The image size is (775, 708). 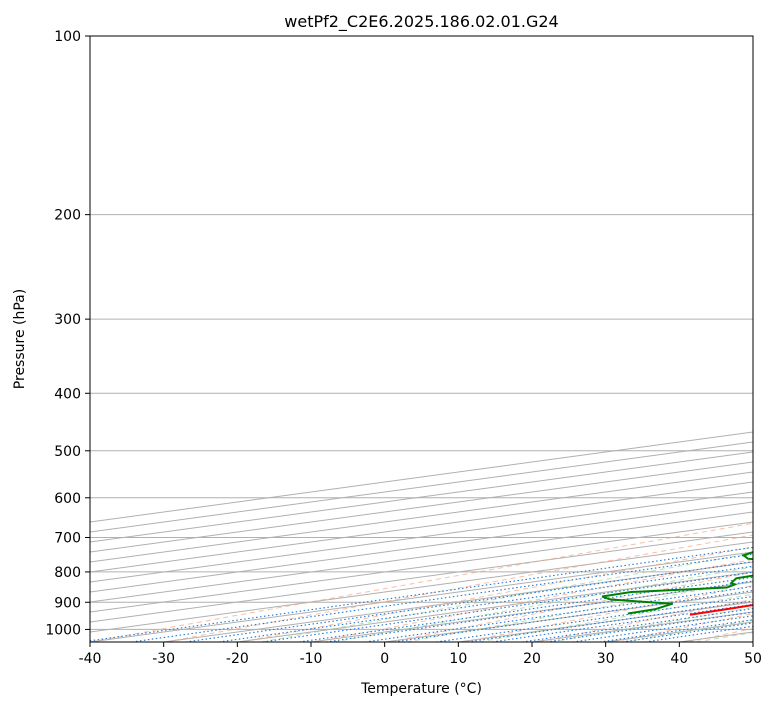 I want to click on y-tick-label: 300, so click(x=67, y=320).